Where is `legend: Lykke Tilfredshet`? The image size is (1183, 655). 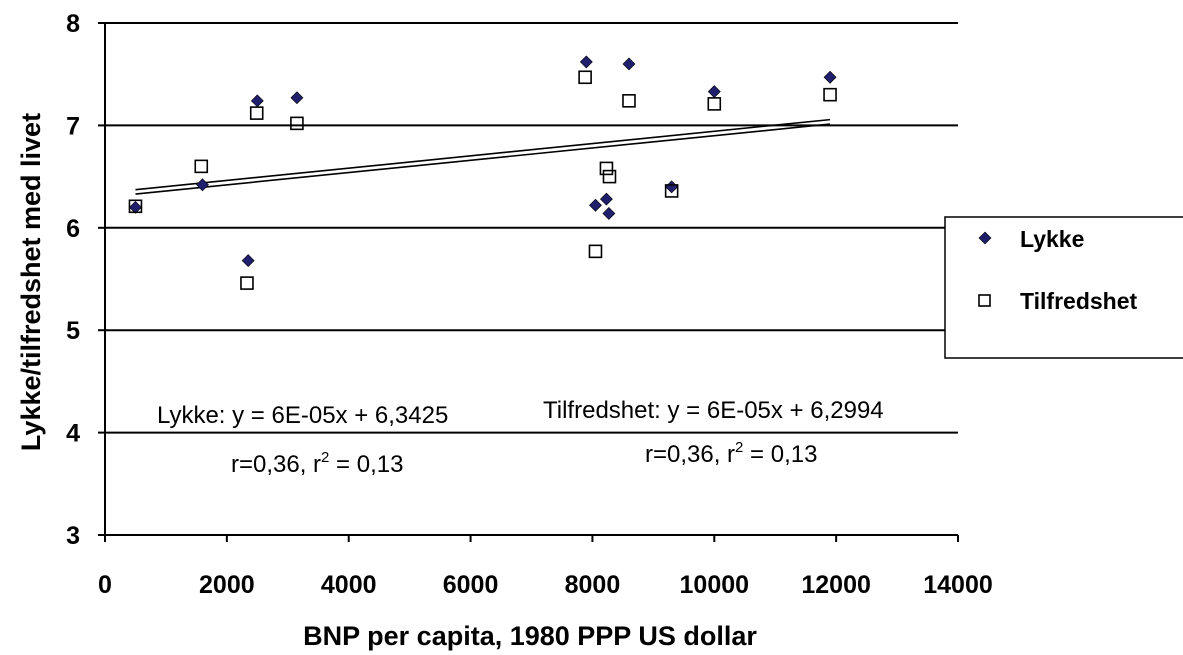 legend: Lykke Tilfredshet is located at coordinates (1063, 287).